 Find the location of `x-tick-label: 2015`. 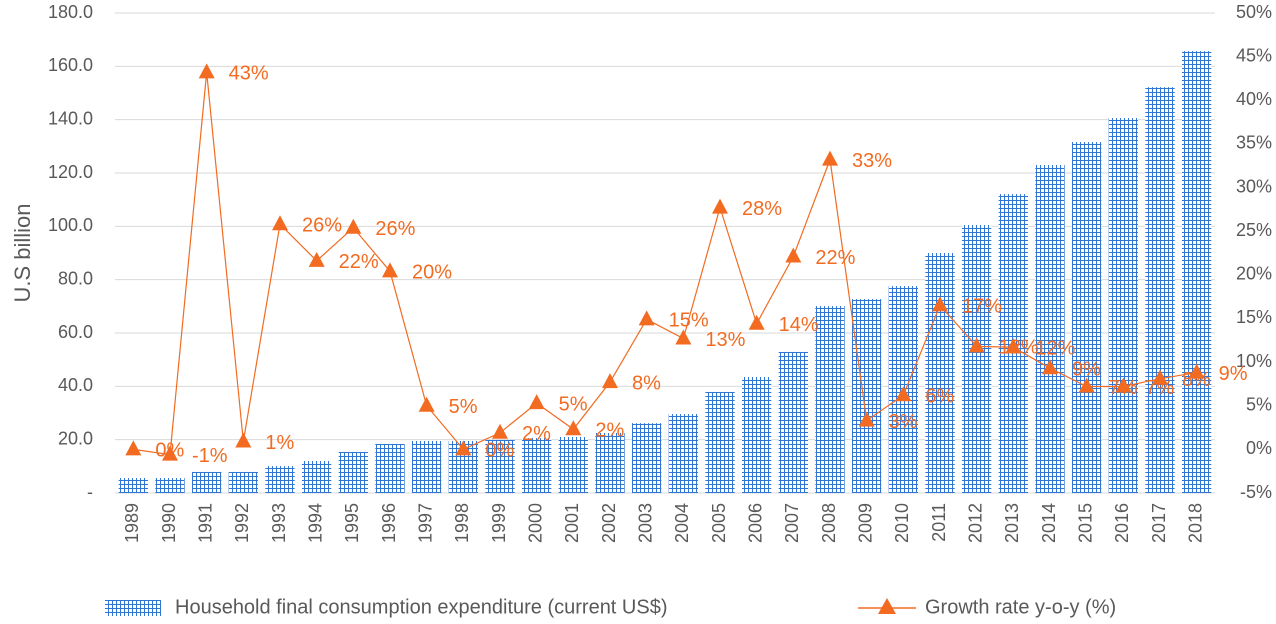

x-tick-label: 2015 is located at coordinates (1085, 523).